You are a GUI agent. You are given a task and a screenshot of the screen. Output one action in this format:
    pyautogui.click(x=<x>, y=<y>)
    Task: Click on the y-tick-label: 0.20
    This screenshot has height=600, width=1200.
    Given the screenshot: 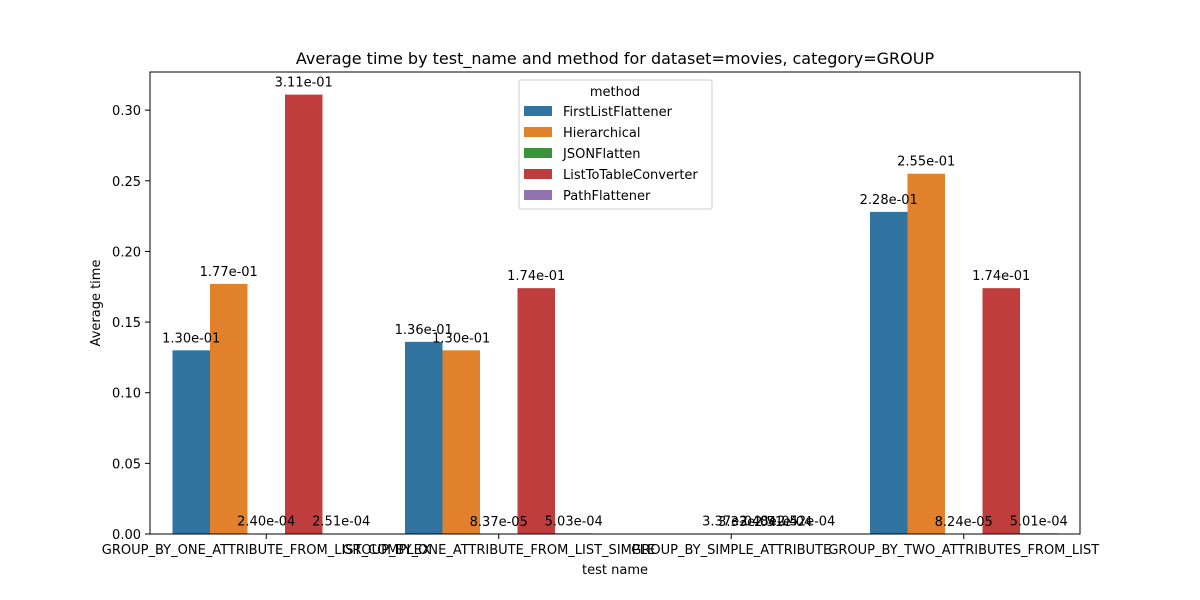 What is the action you would take?
    pyautogui.click(x=126, y=252)
    